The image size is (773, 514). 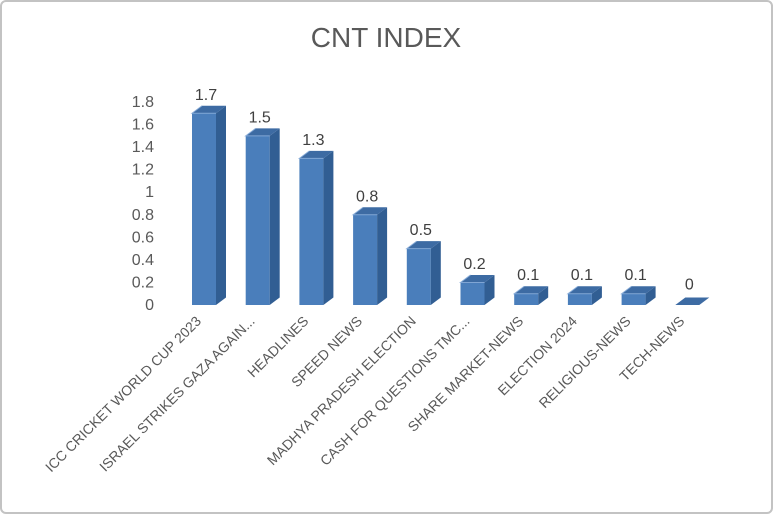 I want to click on data-label: 1.5, so click(x=260, y=117).